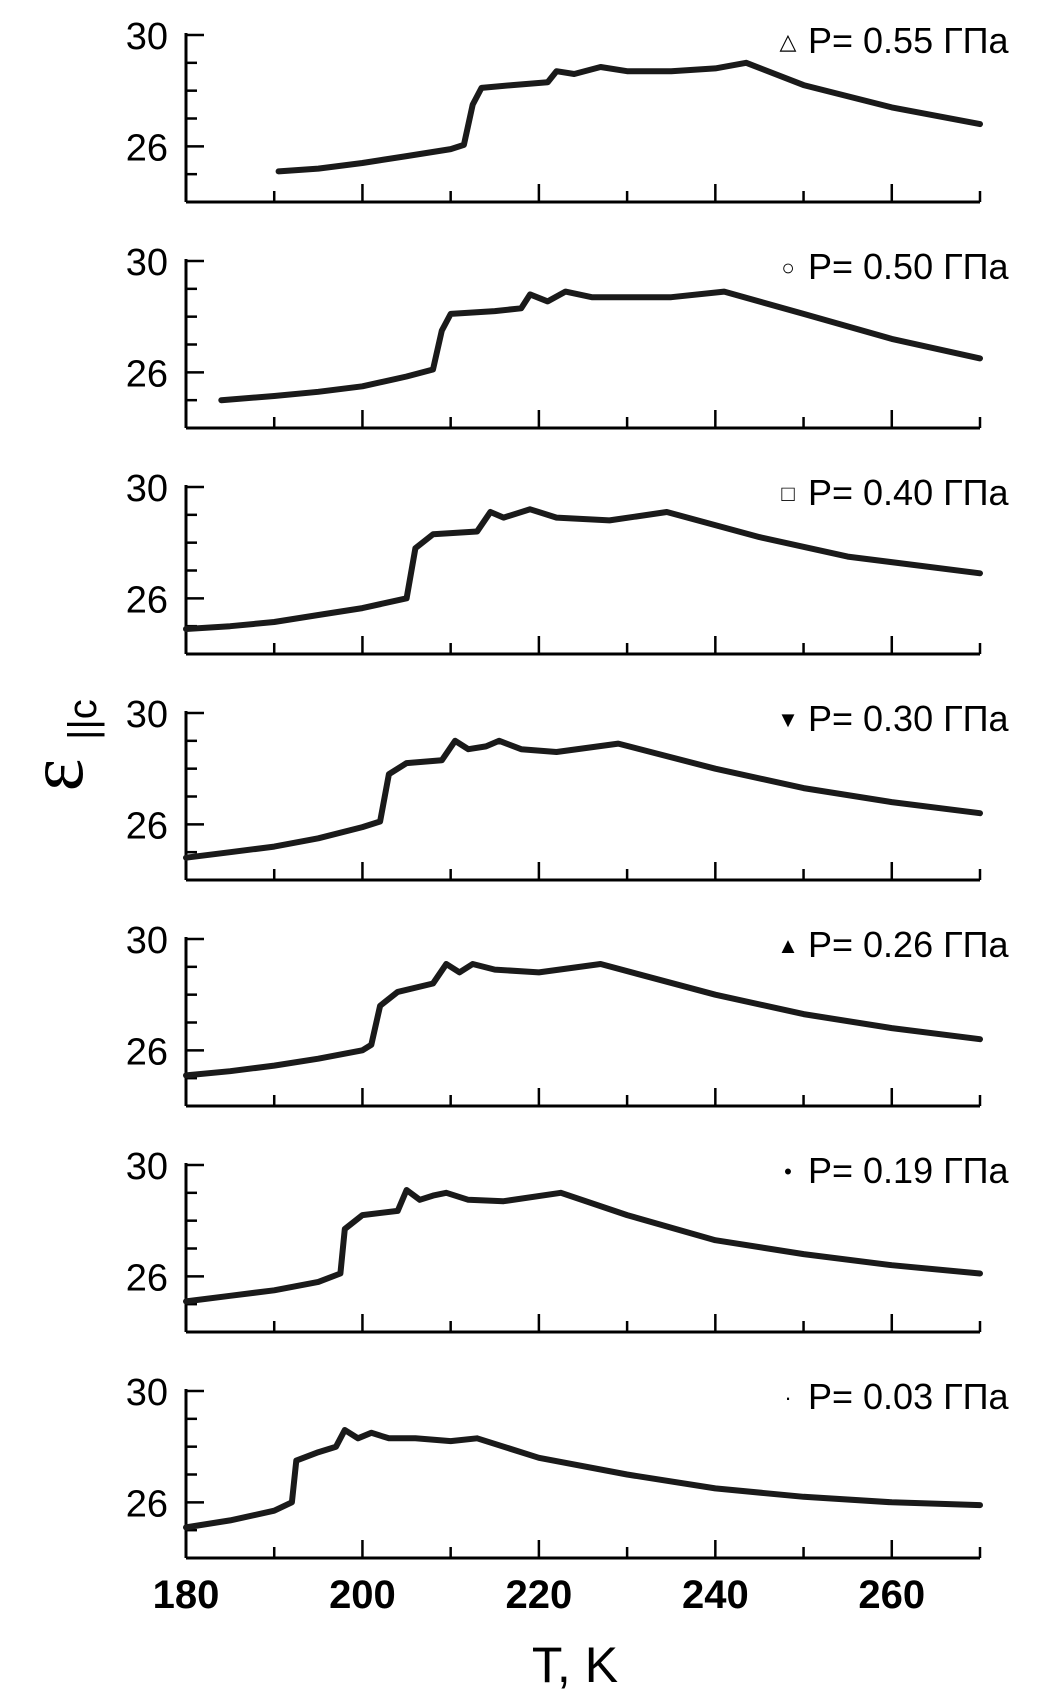 The image size is (1046, 1691). Describe the element at coordinates (788, 719) in the screenshot. I see `legend-marker: ▼` at that location.